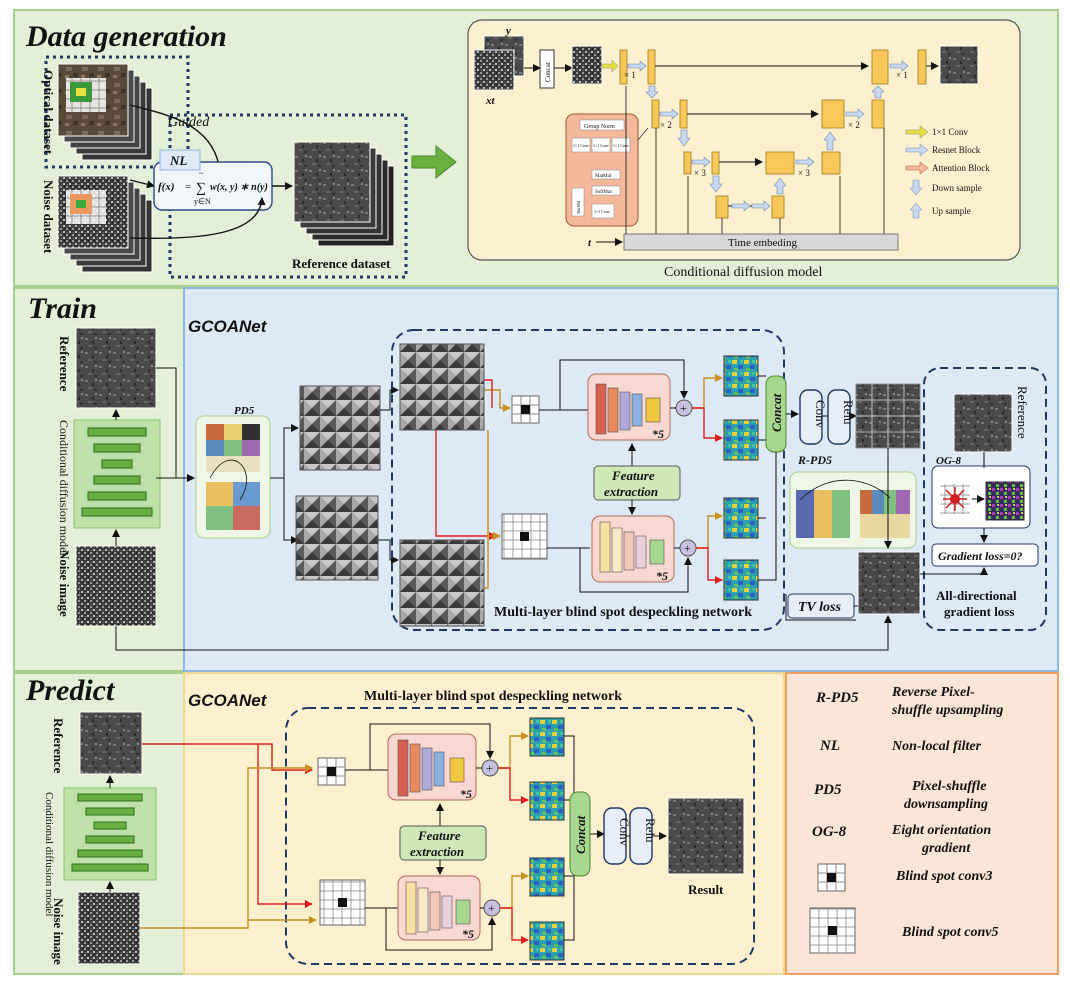 Image resolution: width=1070 pixels, height=992 pixels. What do you see at coordinates (581, 145) in the screenshot?
I see `attn-conv-a: 1×1 Conv` at bounding box center [581, 145].